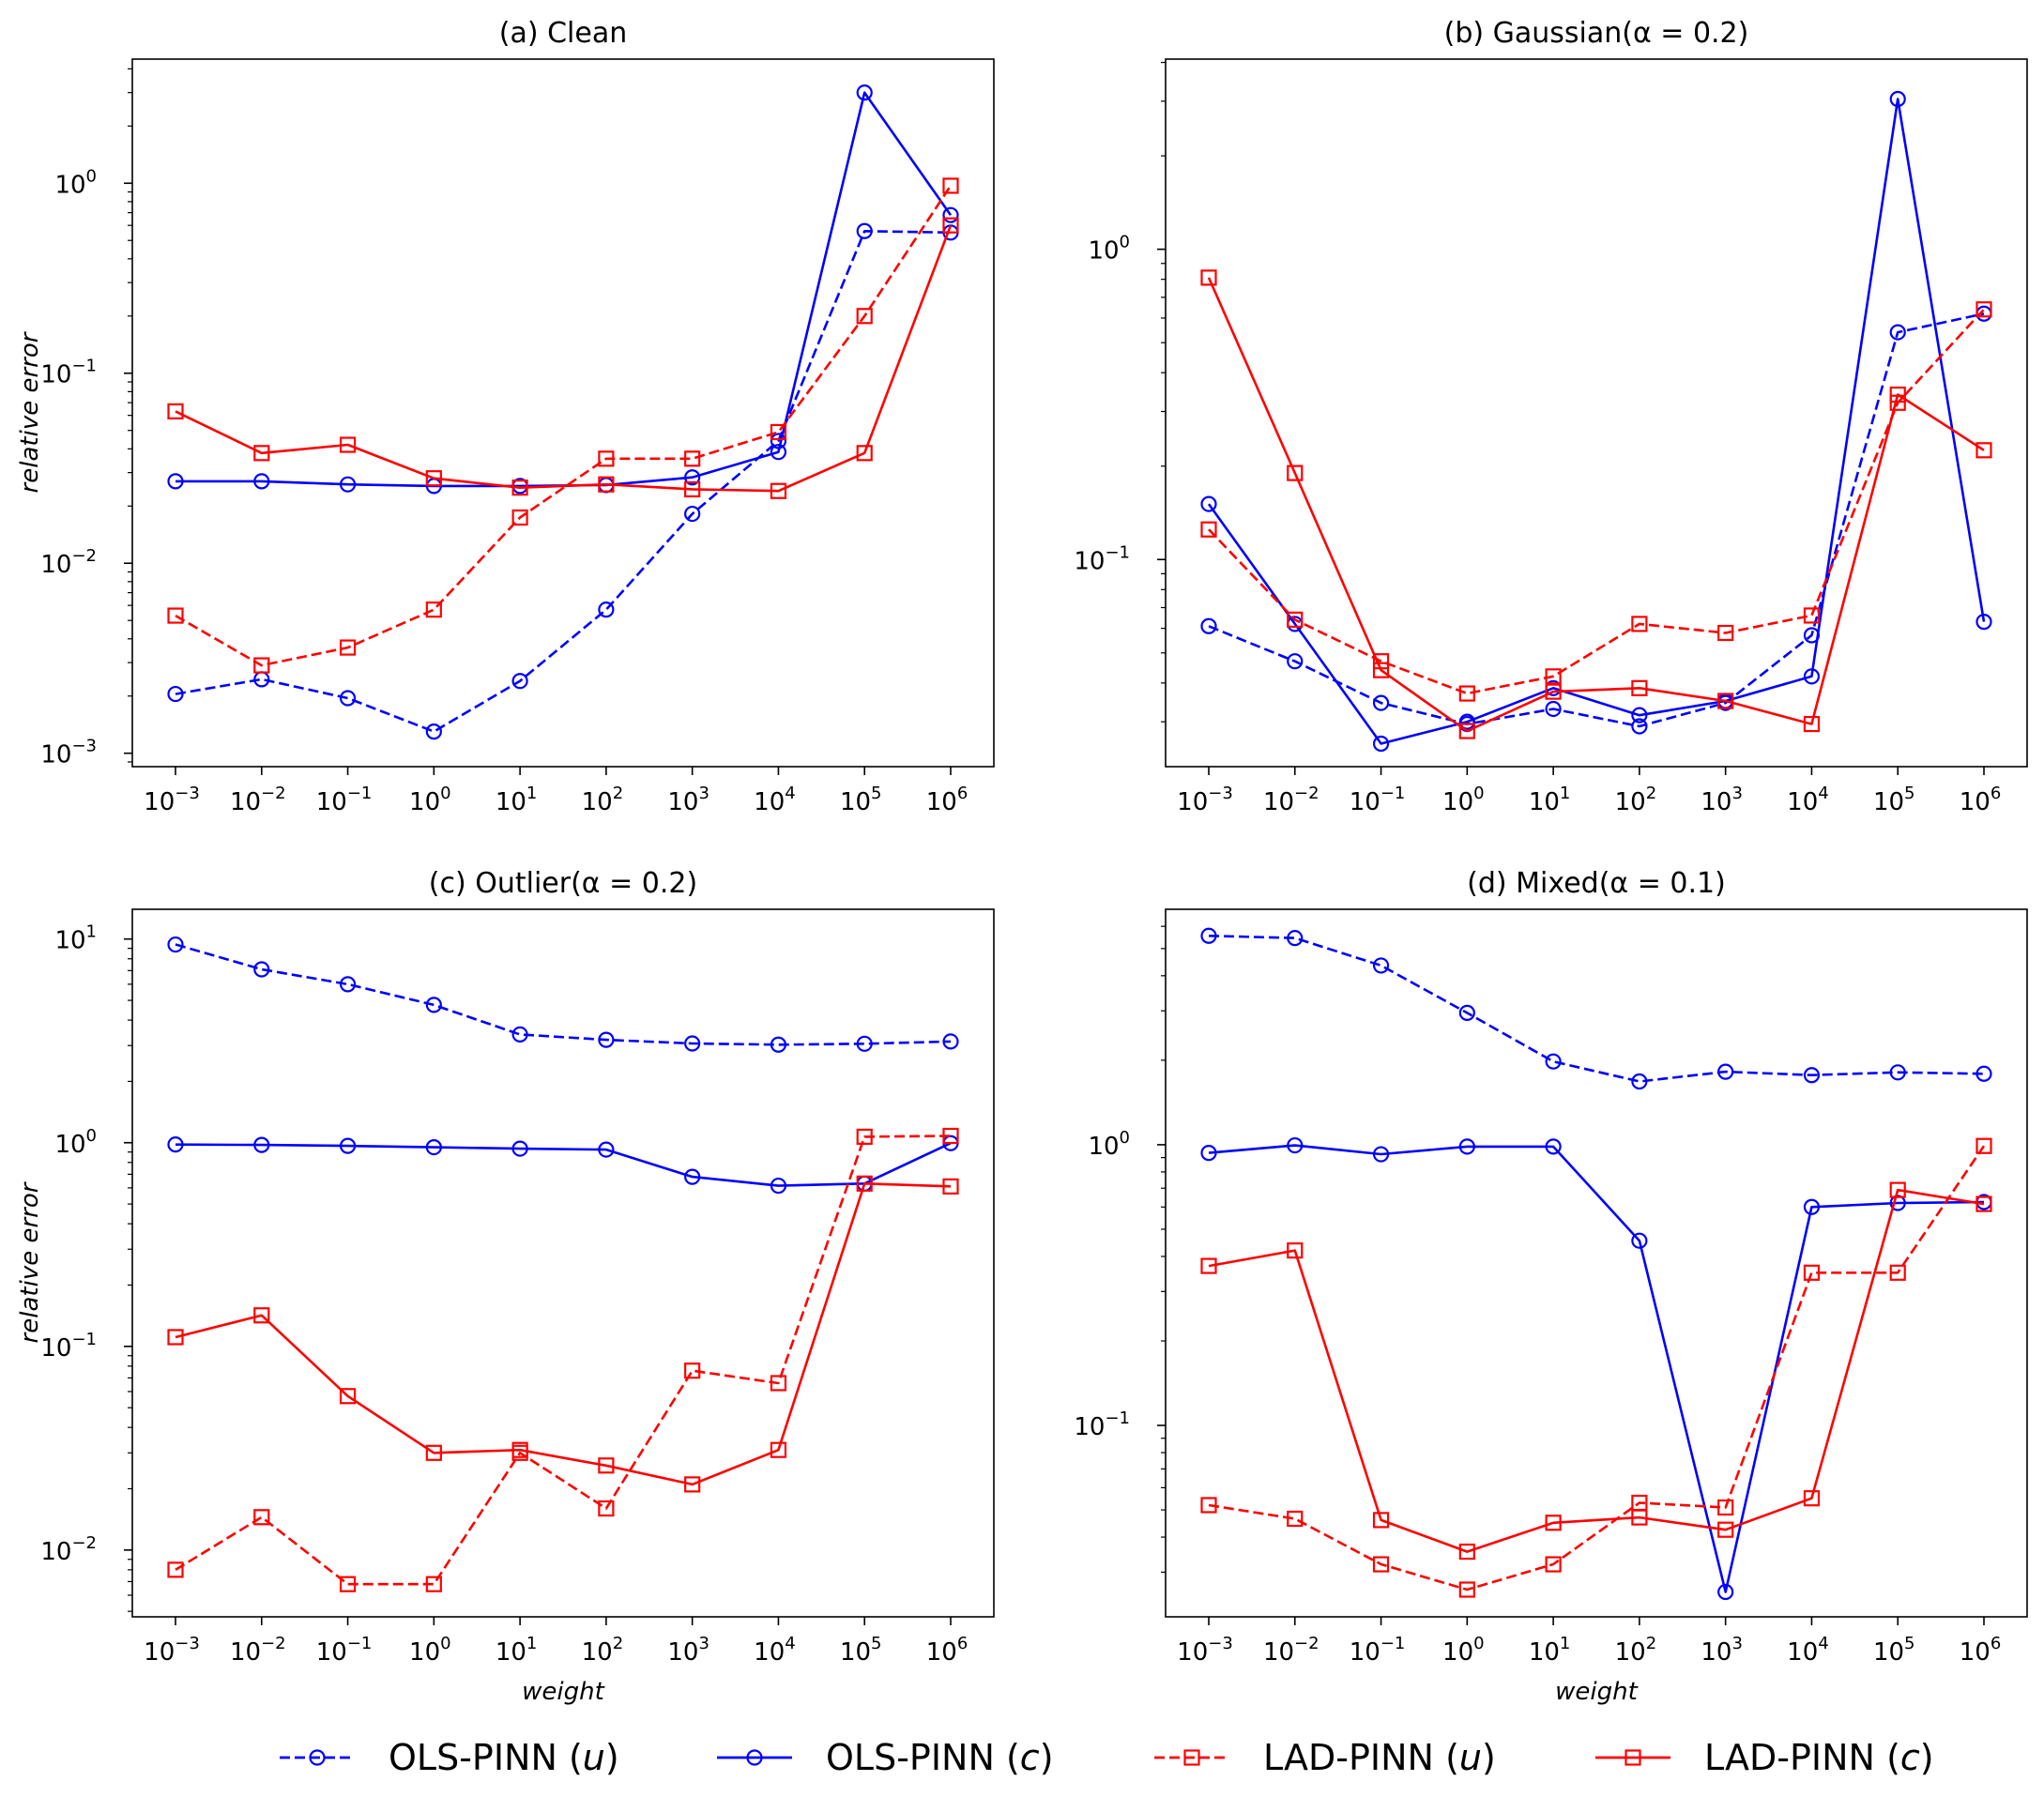 This screenshot has height=1812, width=2044. Describe the element at coordinates (1633, 1757) in the screenshot. I see `legend-marker` at that location.